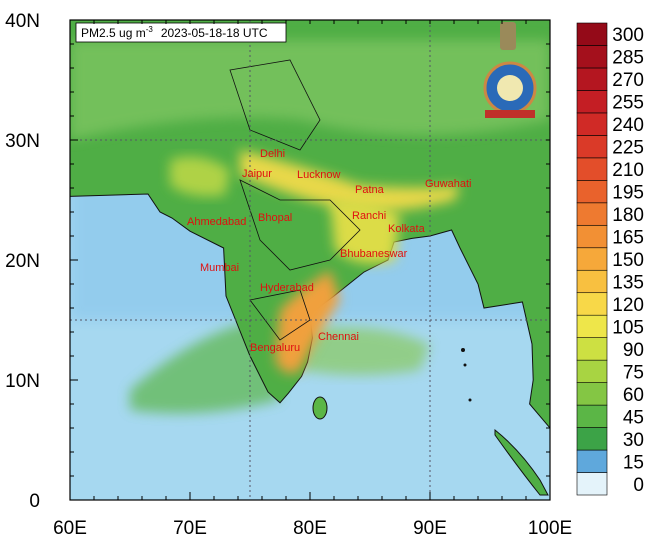 The height and width of the screenshot is (554, 649). Describe the element at coordinates (628, 35) in the screenshot. I see `colorbar-label: 300` at that location.